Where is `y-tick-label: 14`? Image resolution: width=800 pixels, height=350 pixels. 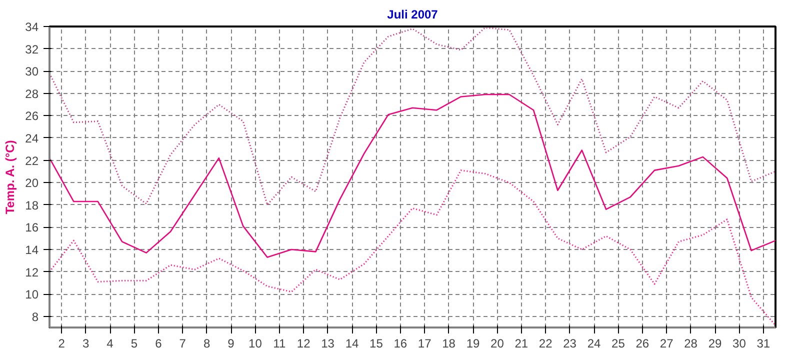 y-tick-label: 14 is located at coordinates (32, 249).